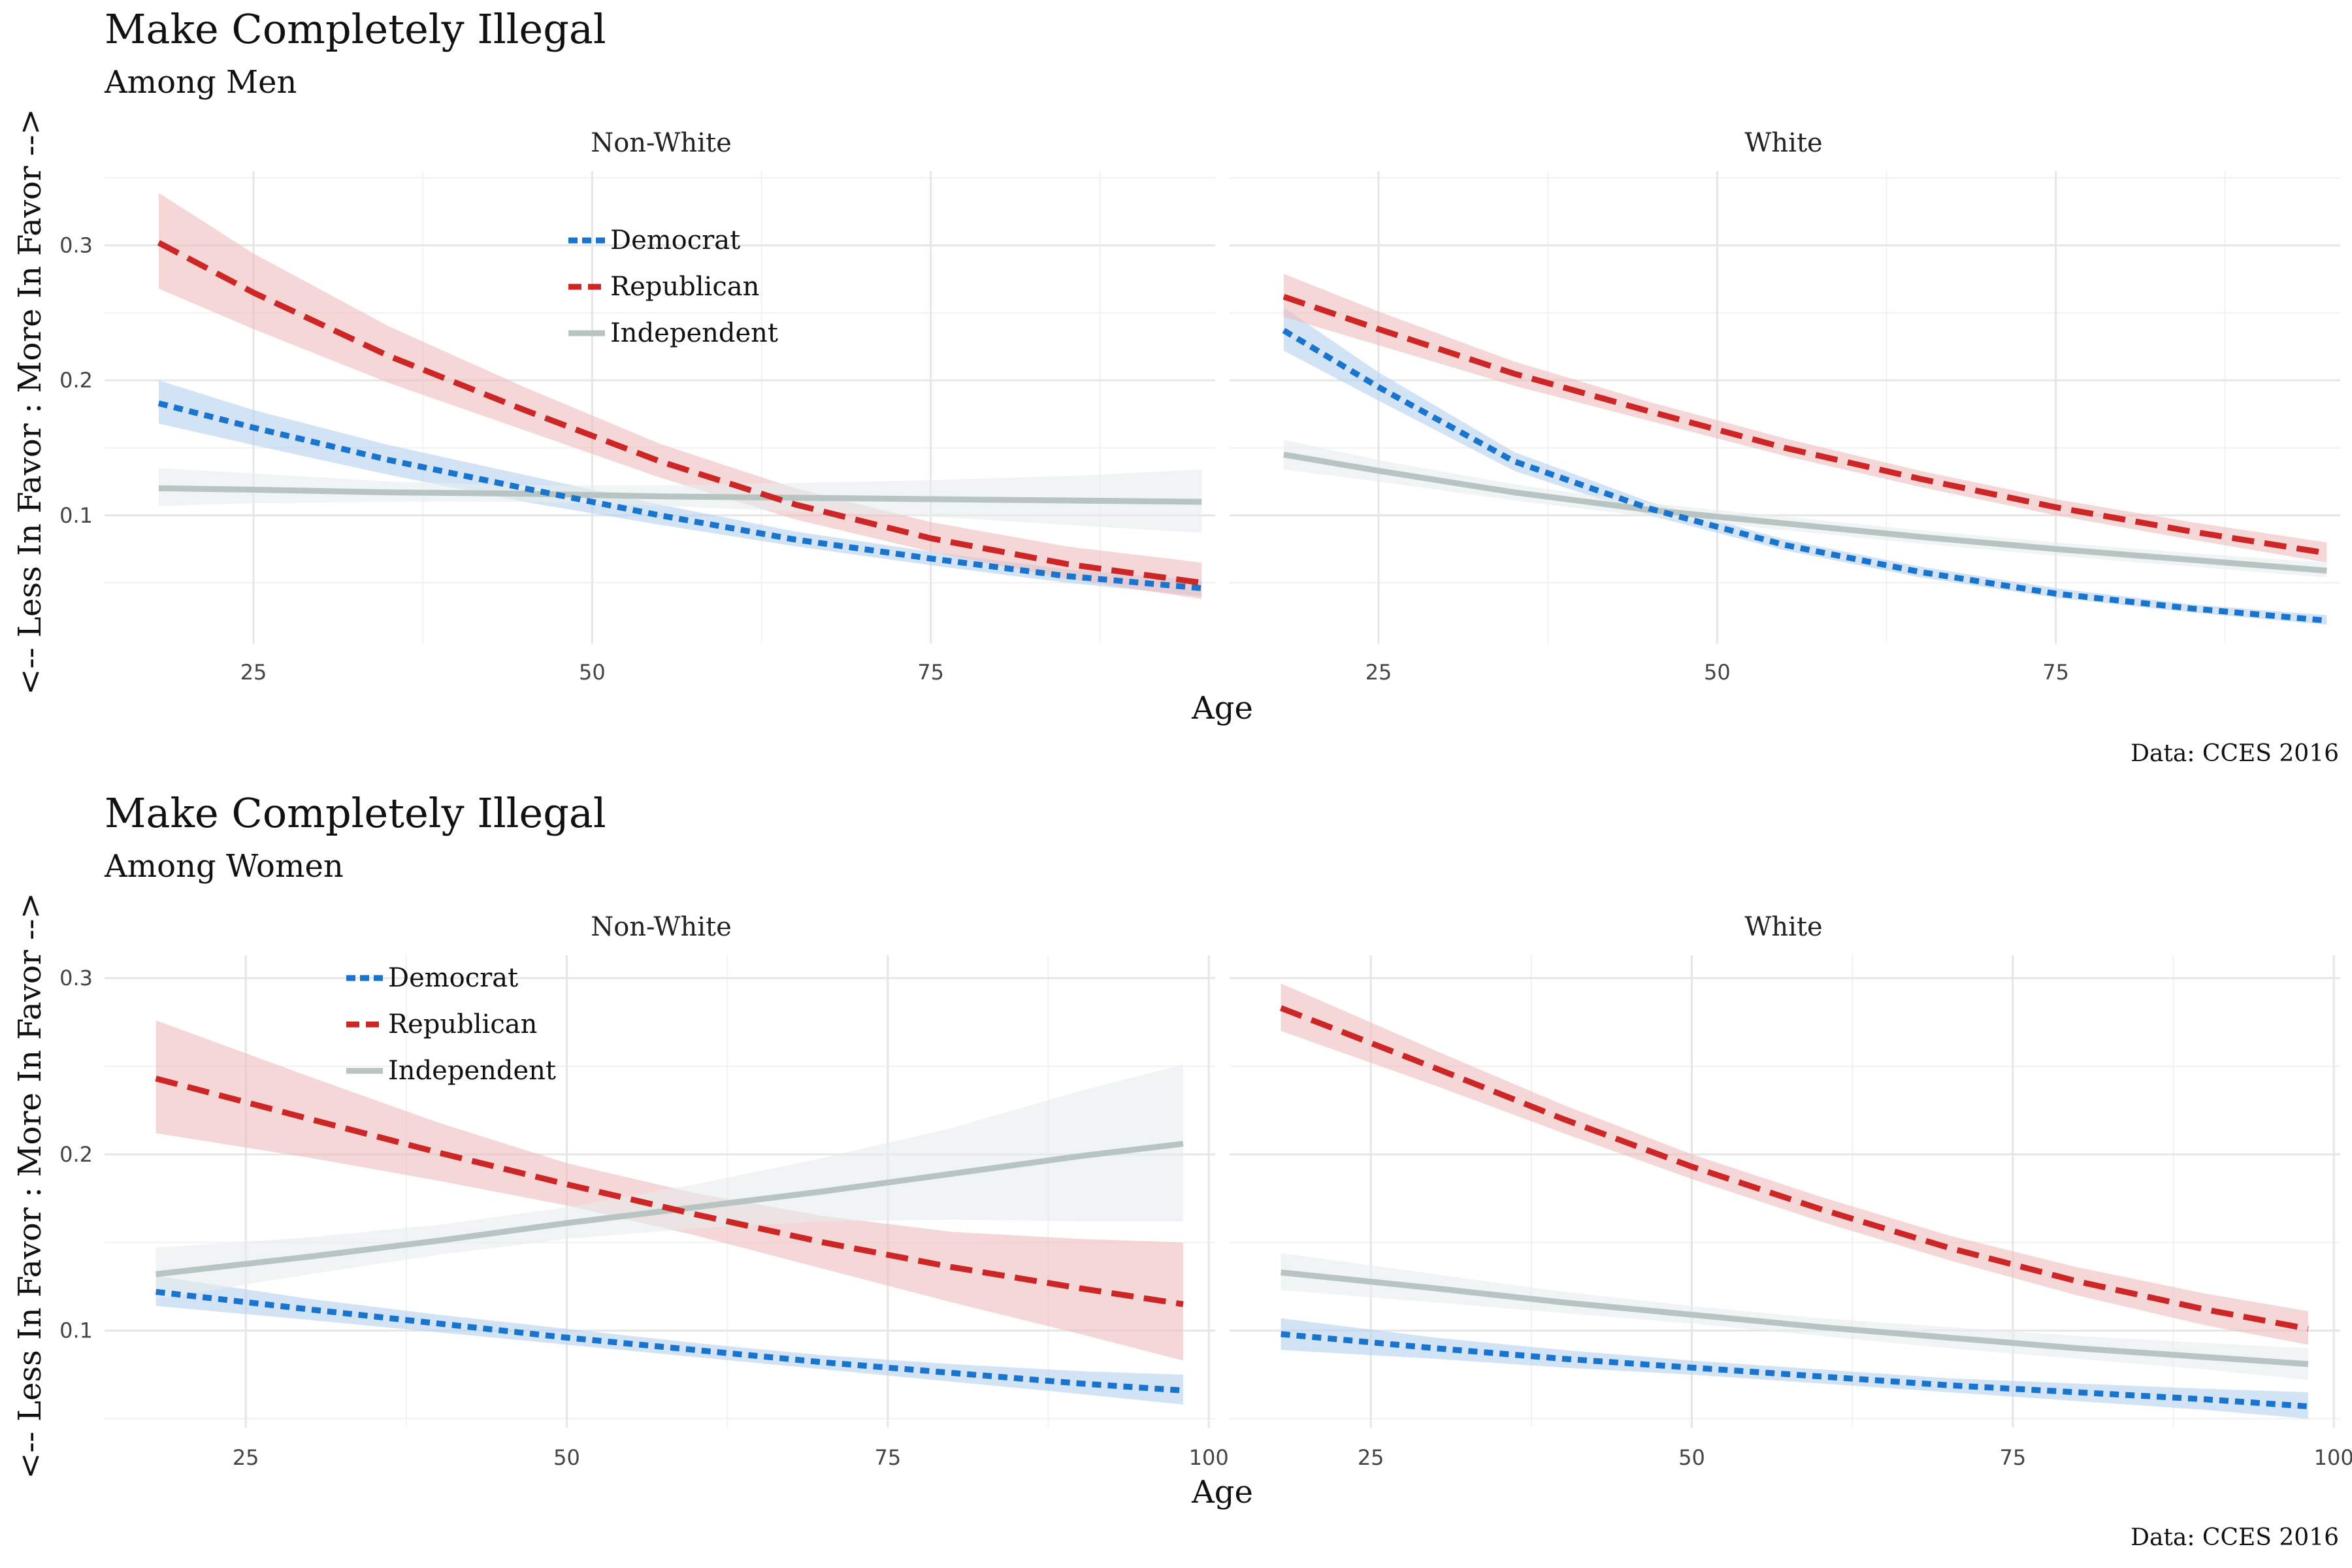 This screenshot has height=1568, width=2352. Describe the element at coordinates (200, 82) in the screenshot. I see `chart-subtitle: Among Men` at that location.